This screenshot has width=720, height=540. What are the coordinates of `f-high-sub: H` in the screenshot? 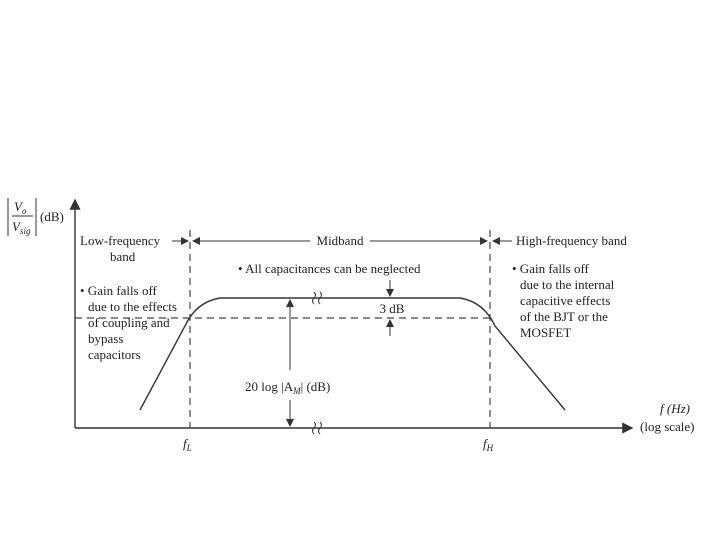 It's located at (490, 448).